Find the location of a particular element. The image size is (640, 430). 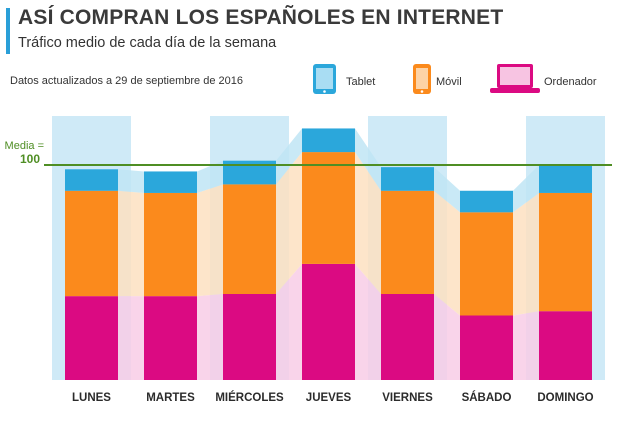

legend-label-tablet: Tablet is located at coordinates (361, 82).